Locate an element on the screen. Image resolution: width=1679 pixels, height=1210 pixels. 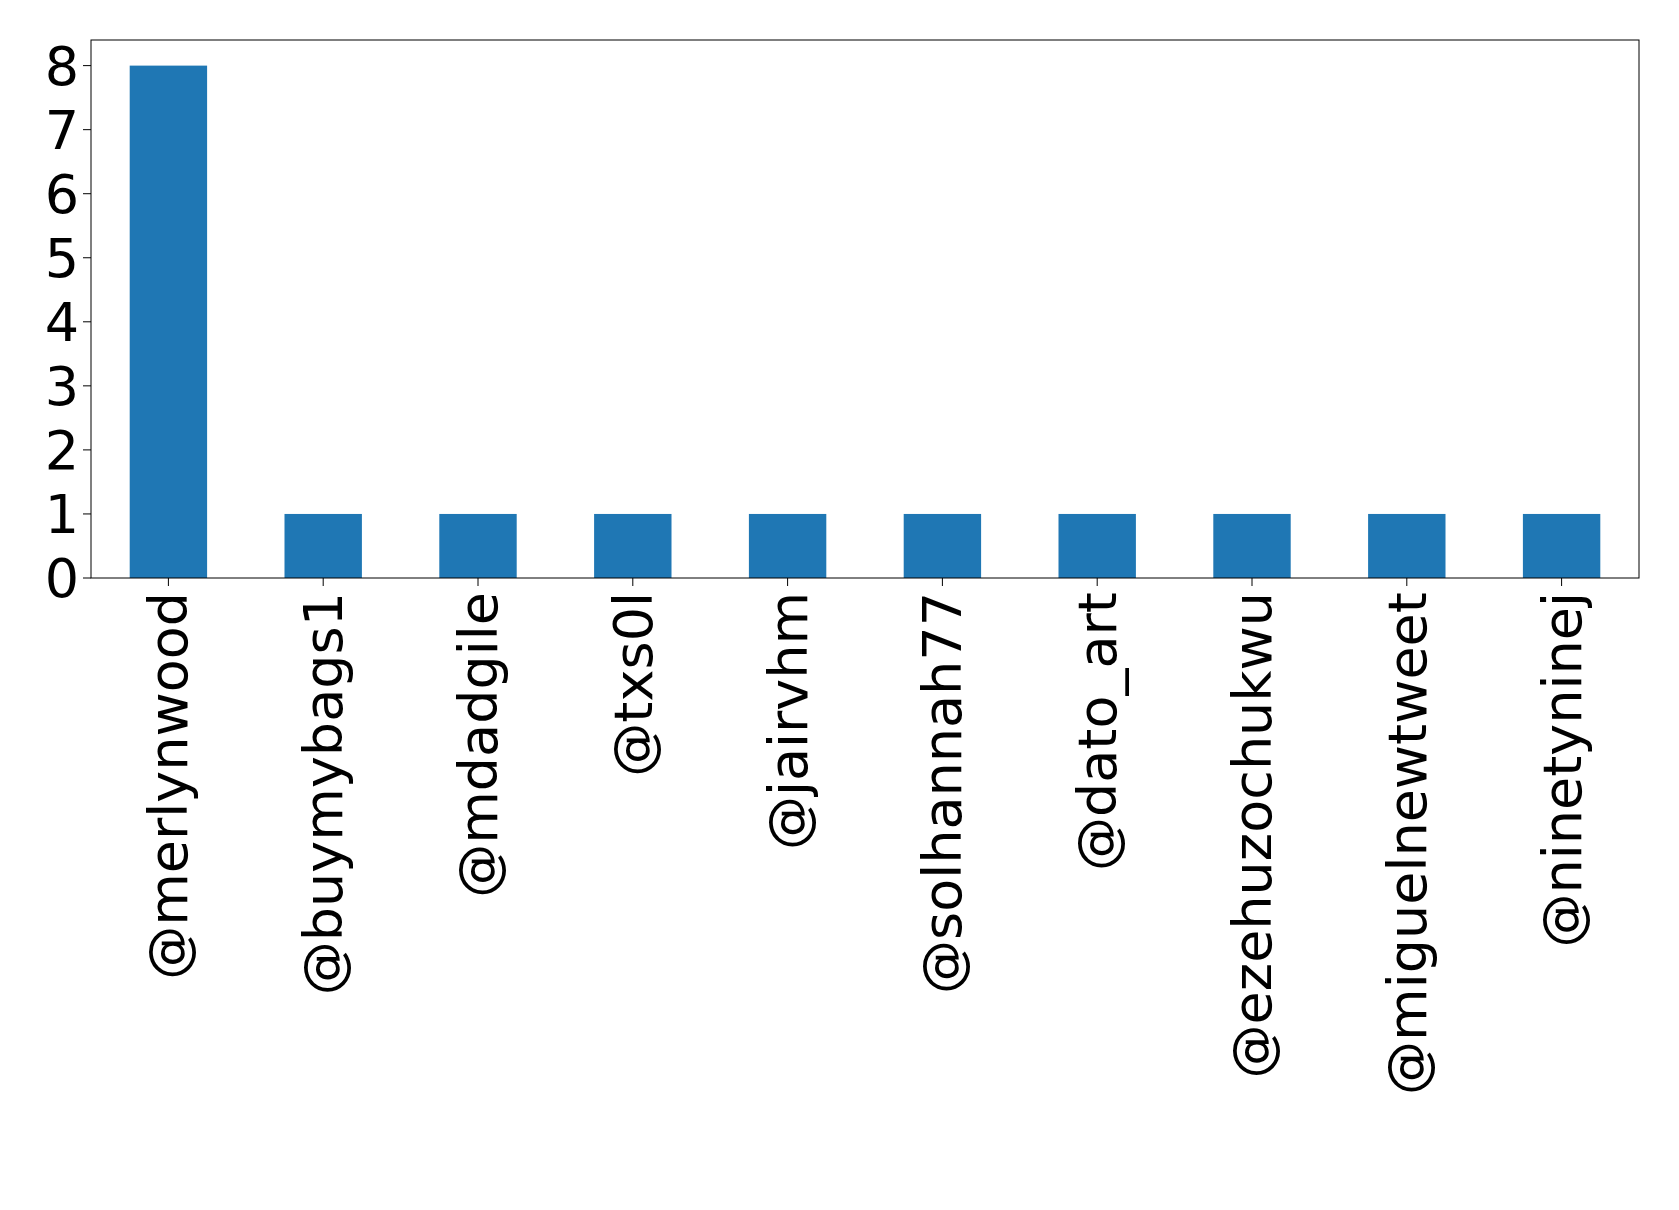
x-tick-label: @mdadgile is located at coordinates (478, 745).